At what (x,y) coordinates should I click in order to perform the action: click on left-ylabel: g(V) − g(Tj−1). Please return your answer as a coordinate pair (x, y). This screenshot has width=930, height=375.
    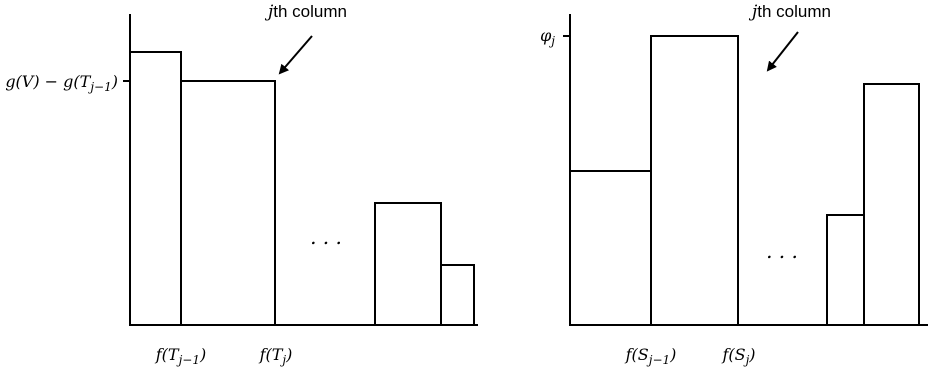
    Looking at the image, I should click on (61, 83).